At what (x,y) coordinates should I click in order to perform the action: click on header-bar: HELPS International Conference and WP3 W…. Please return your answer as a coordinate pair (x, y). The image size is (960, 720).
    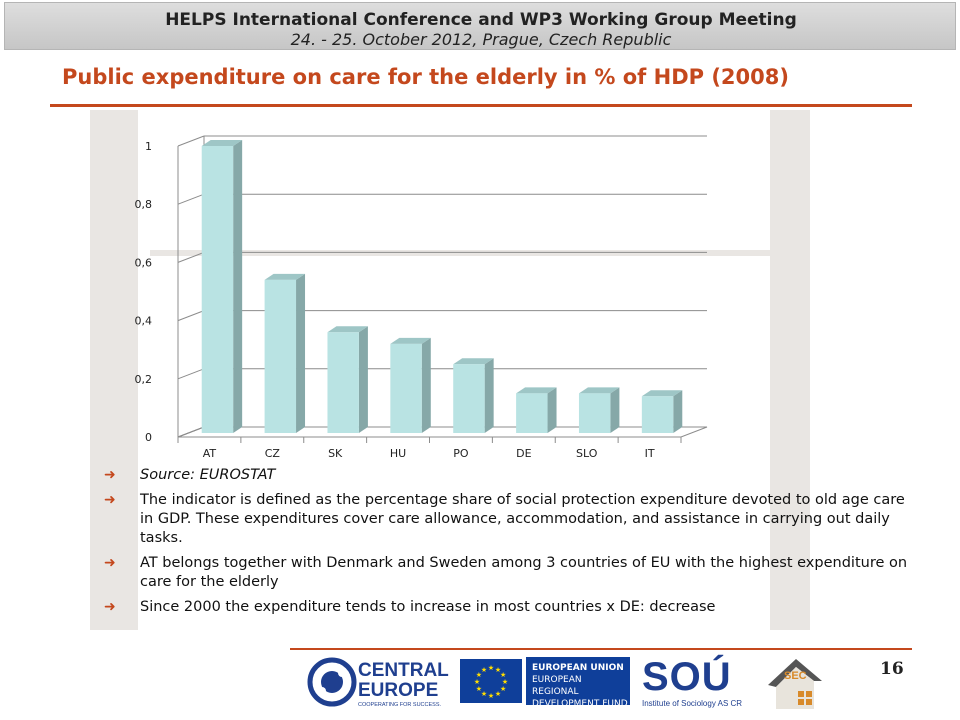
    Looking at the image, I should click on (480, 26).